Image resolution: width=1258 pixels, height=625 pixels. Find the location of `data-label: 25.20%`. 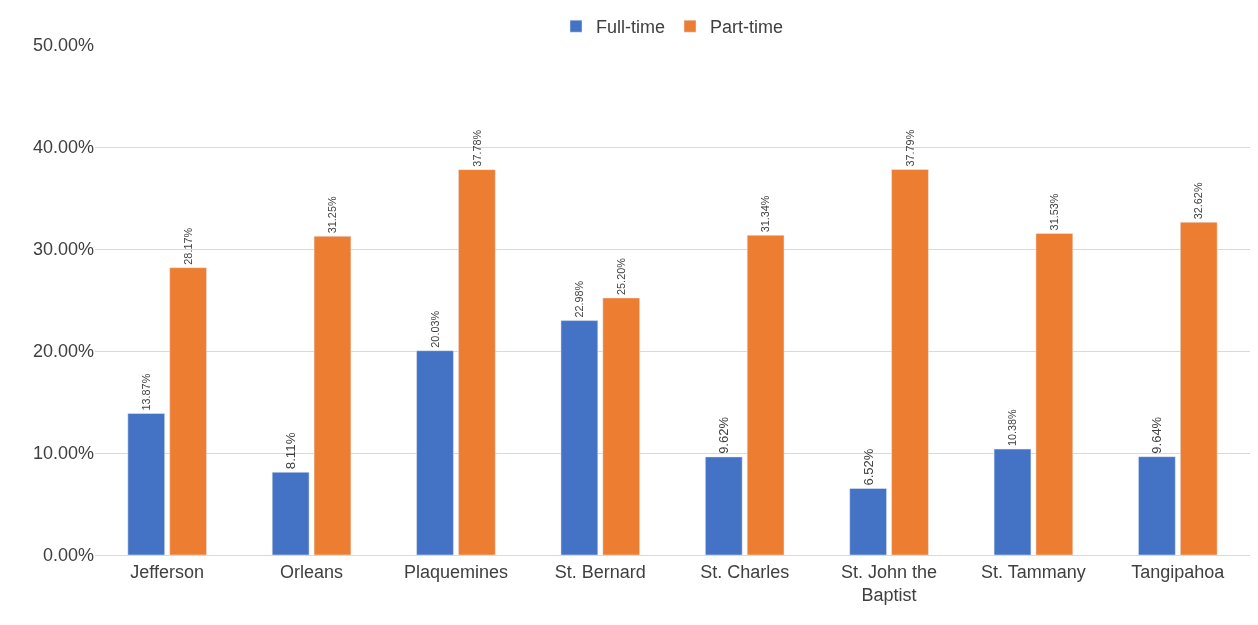

data-label: 25.20% is located at coordinates (620, 276).